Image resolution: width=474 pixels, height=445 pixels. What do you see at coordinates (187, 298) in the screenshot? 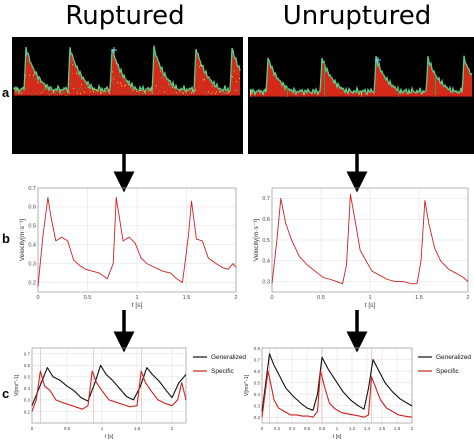
I see `x-tick-label: 1.5` at bounding box center [187, 298].